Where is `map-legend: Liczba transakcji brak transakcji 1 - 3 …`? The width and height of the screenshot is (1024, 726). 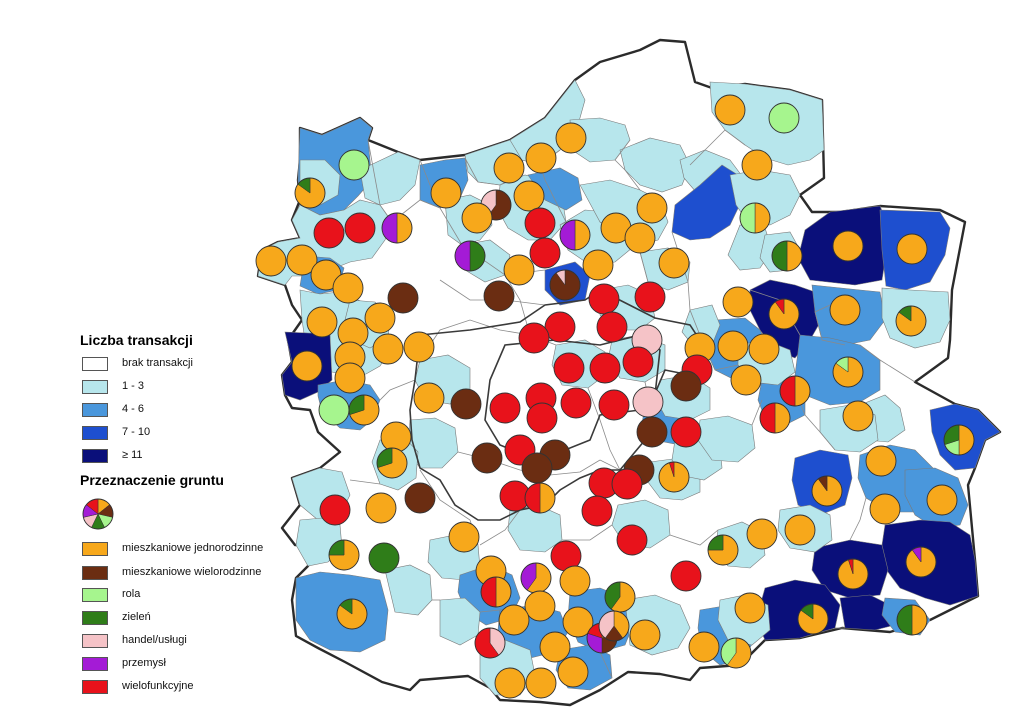
map-legend: Liczba transakcji brak transakcji 1 - 3 … is located at coordinates (200, 520).